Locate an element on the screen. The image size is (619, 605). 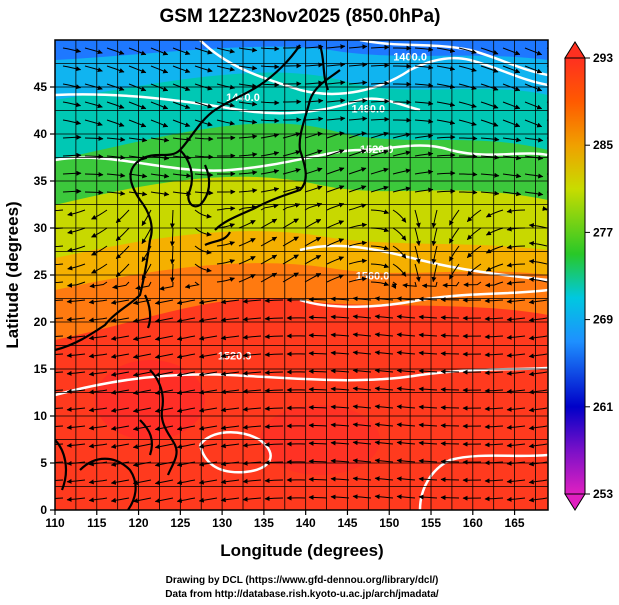
colorbar-tick-label: 293 is located at coordinates (603, 58).